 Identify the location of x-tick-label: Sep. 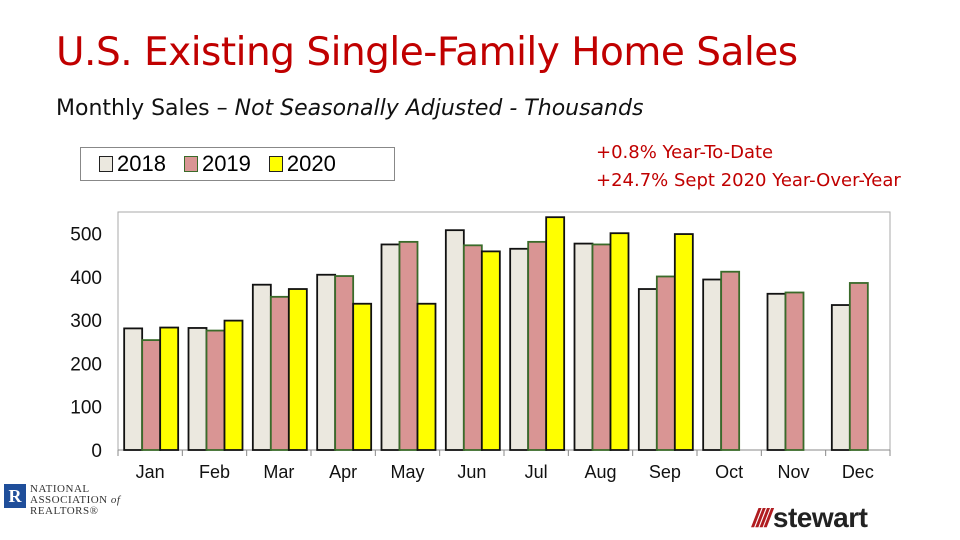
(665, 472).